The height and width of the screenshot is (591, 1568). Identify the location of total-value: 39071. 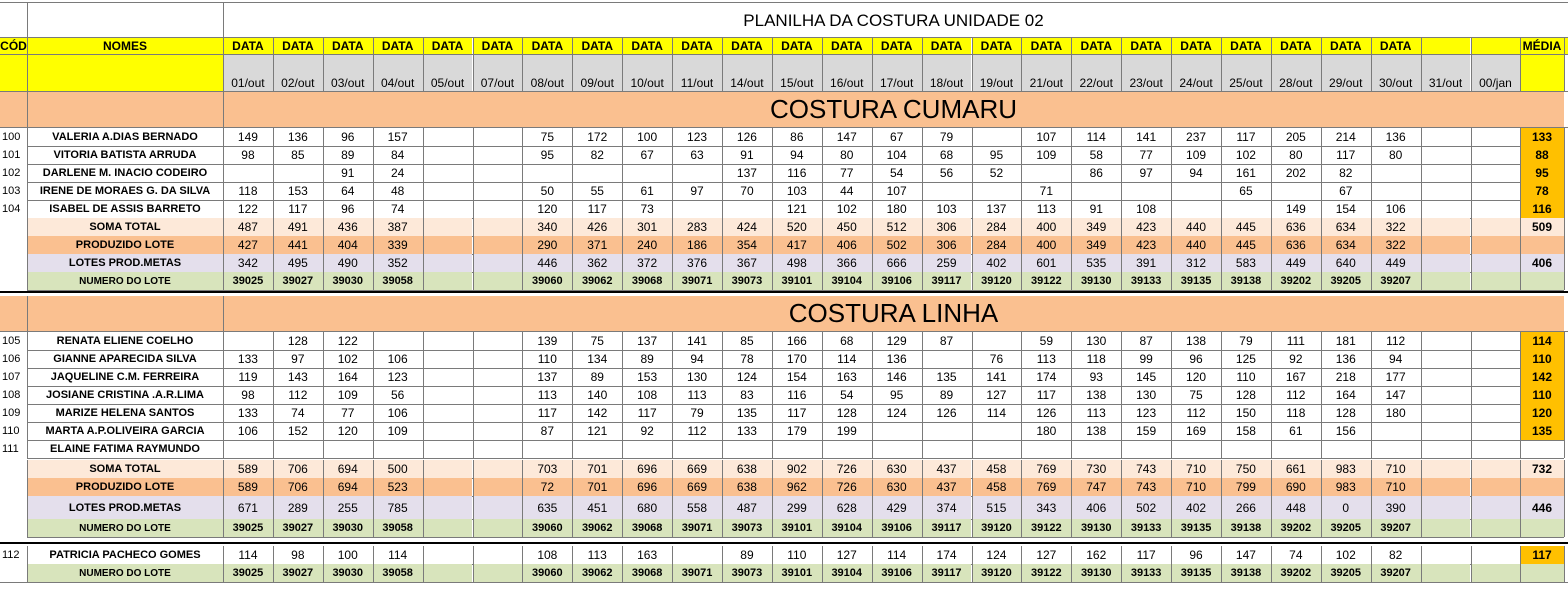
(697, 573).